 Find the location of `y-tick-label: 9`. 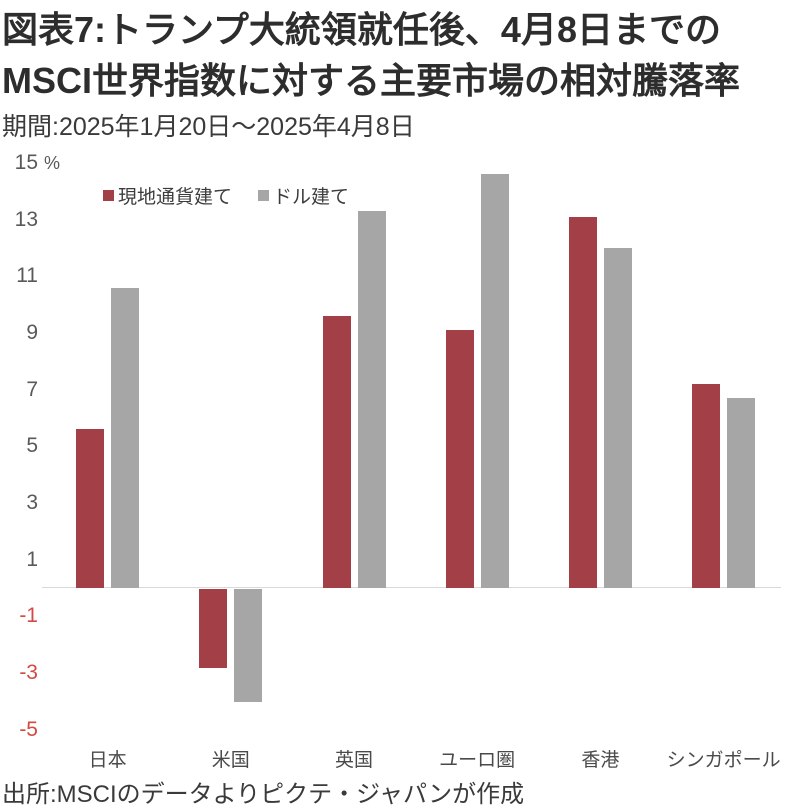

y-tick-label: 9 is located at coordinates (32, 333).